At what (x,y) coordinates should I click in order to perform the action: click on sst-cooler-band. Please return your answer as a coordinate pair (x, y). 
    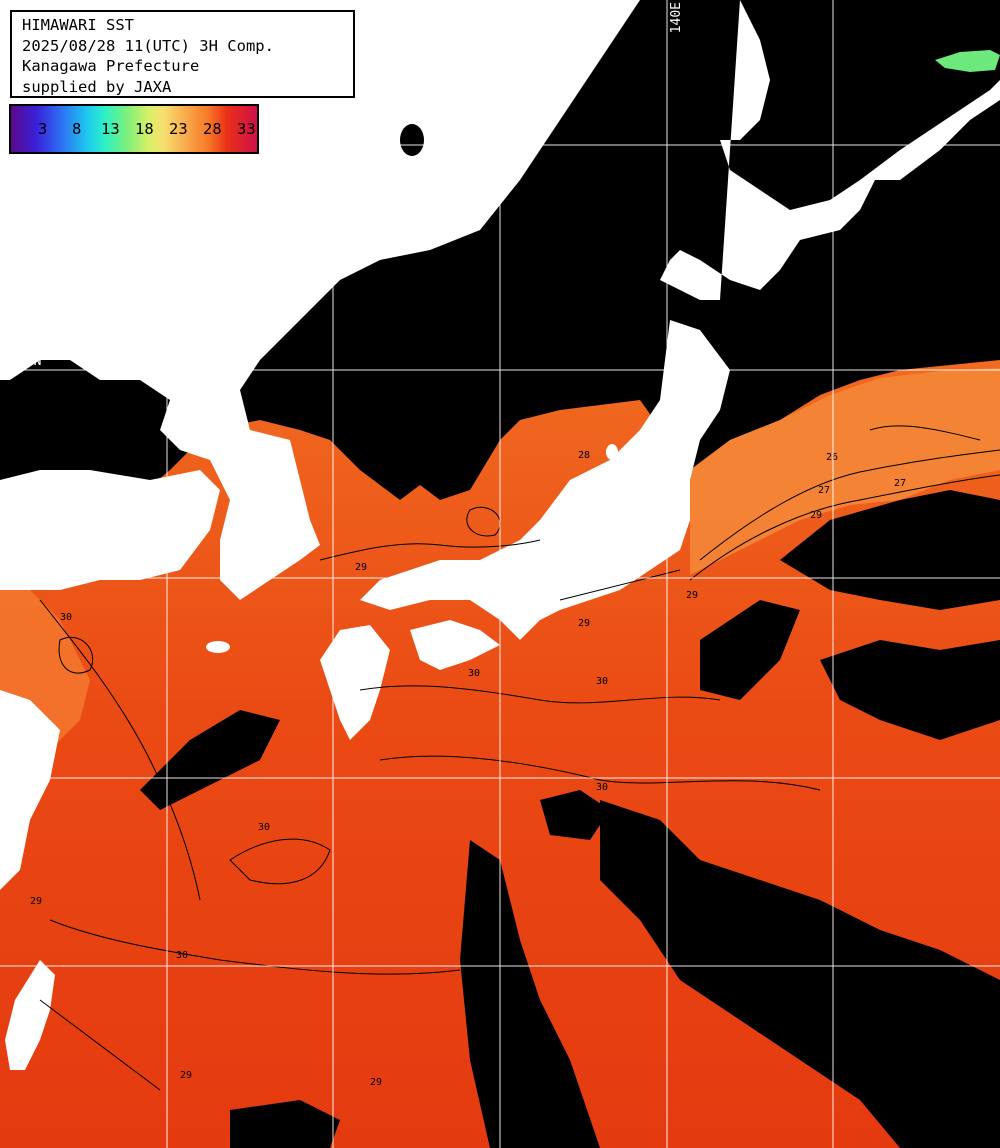
    Looking at the image, I should click on (845, 471).